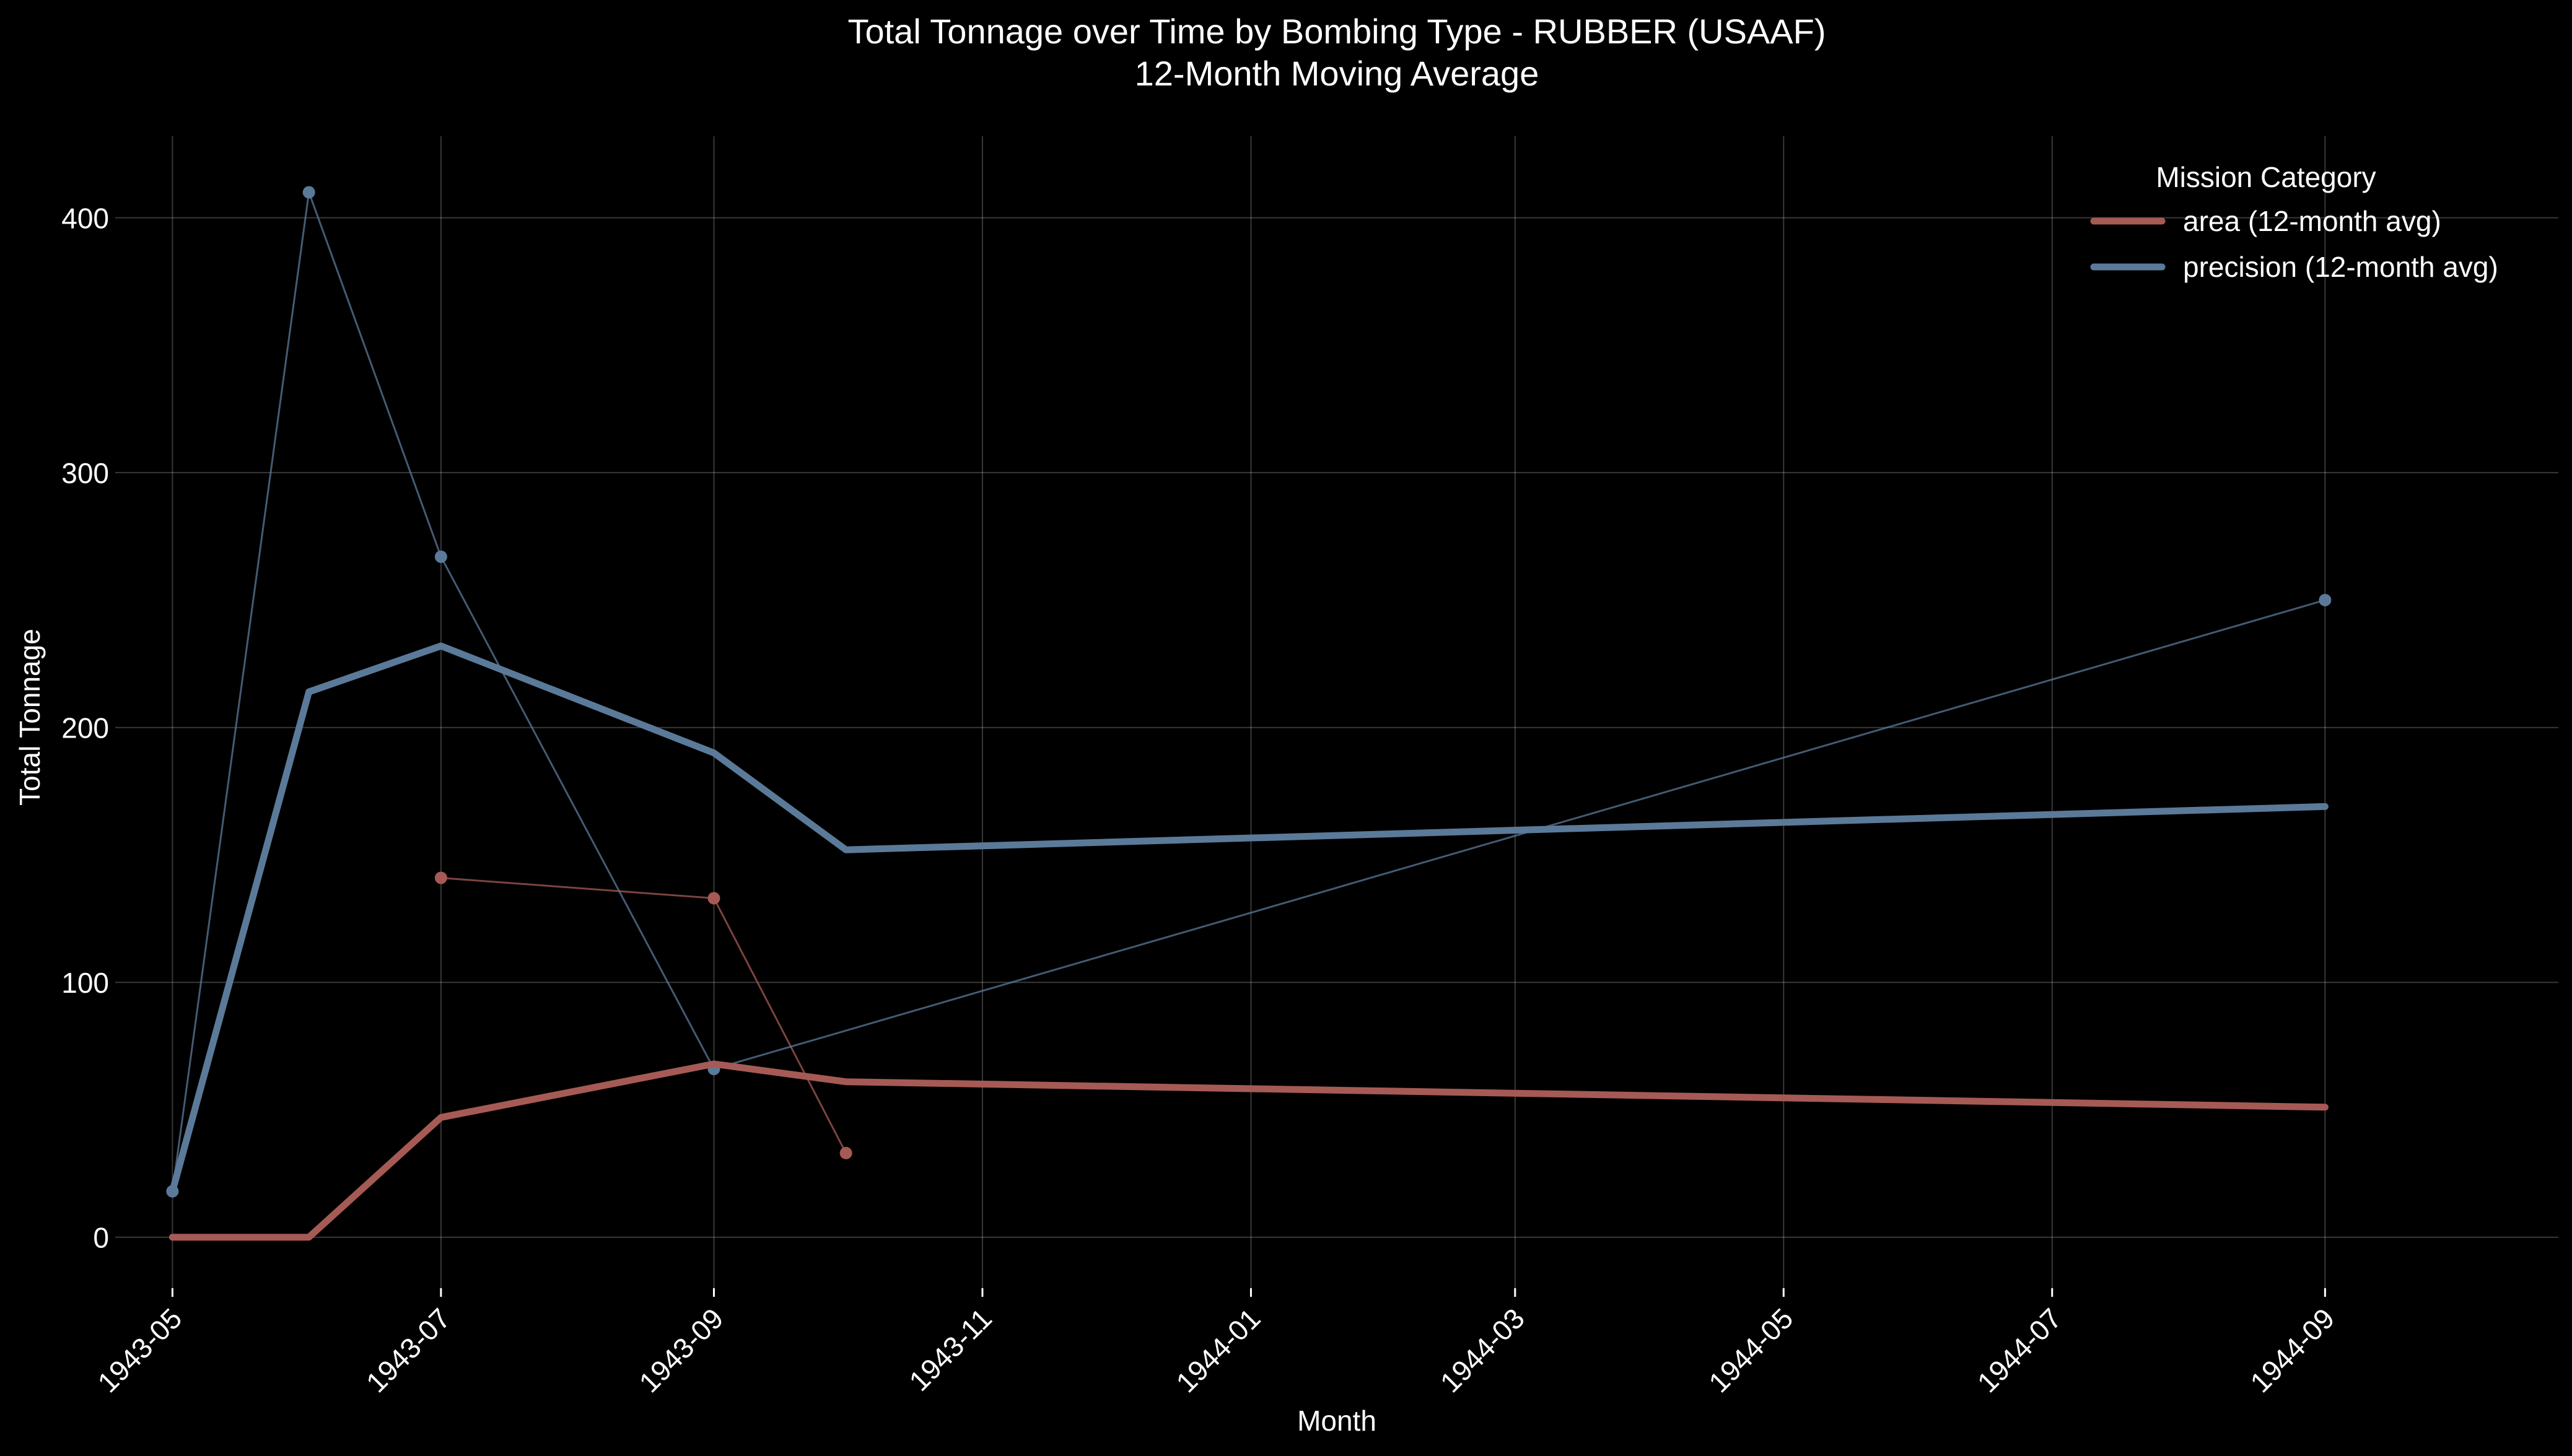 The image size is (2572, 1456). I want to click on legend-label-precision: precision (12-month avg), so click(2340, 267).